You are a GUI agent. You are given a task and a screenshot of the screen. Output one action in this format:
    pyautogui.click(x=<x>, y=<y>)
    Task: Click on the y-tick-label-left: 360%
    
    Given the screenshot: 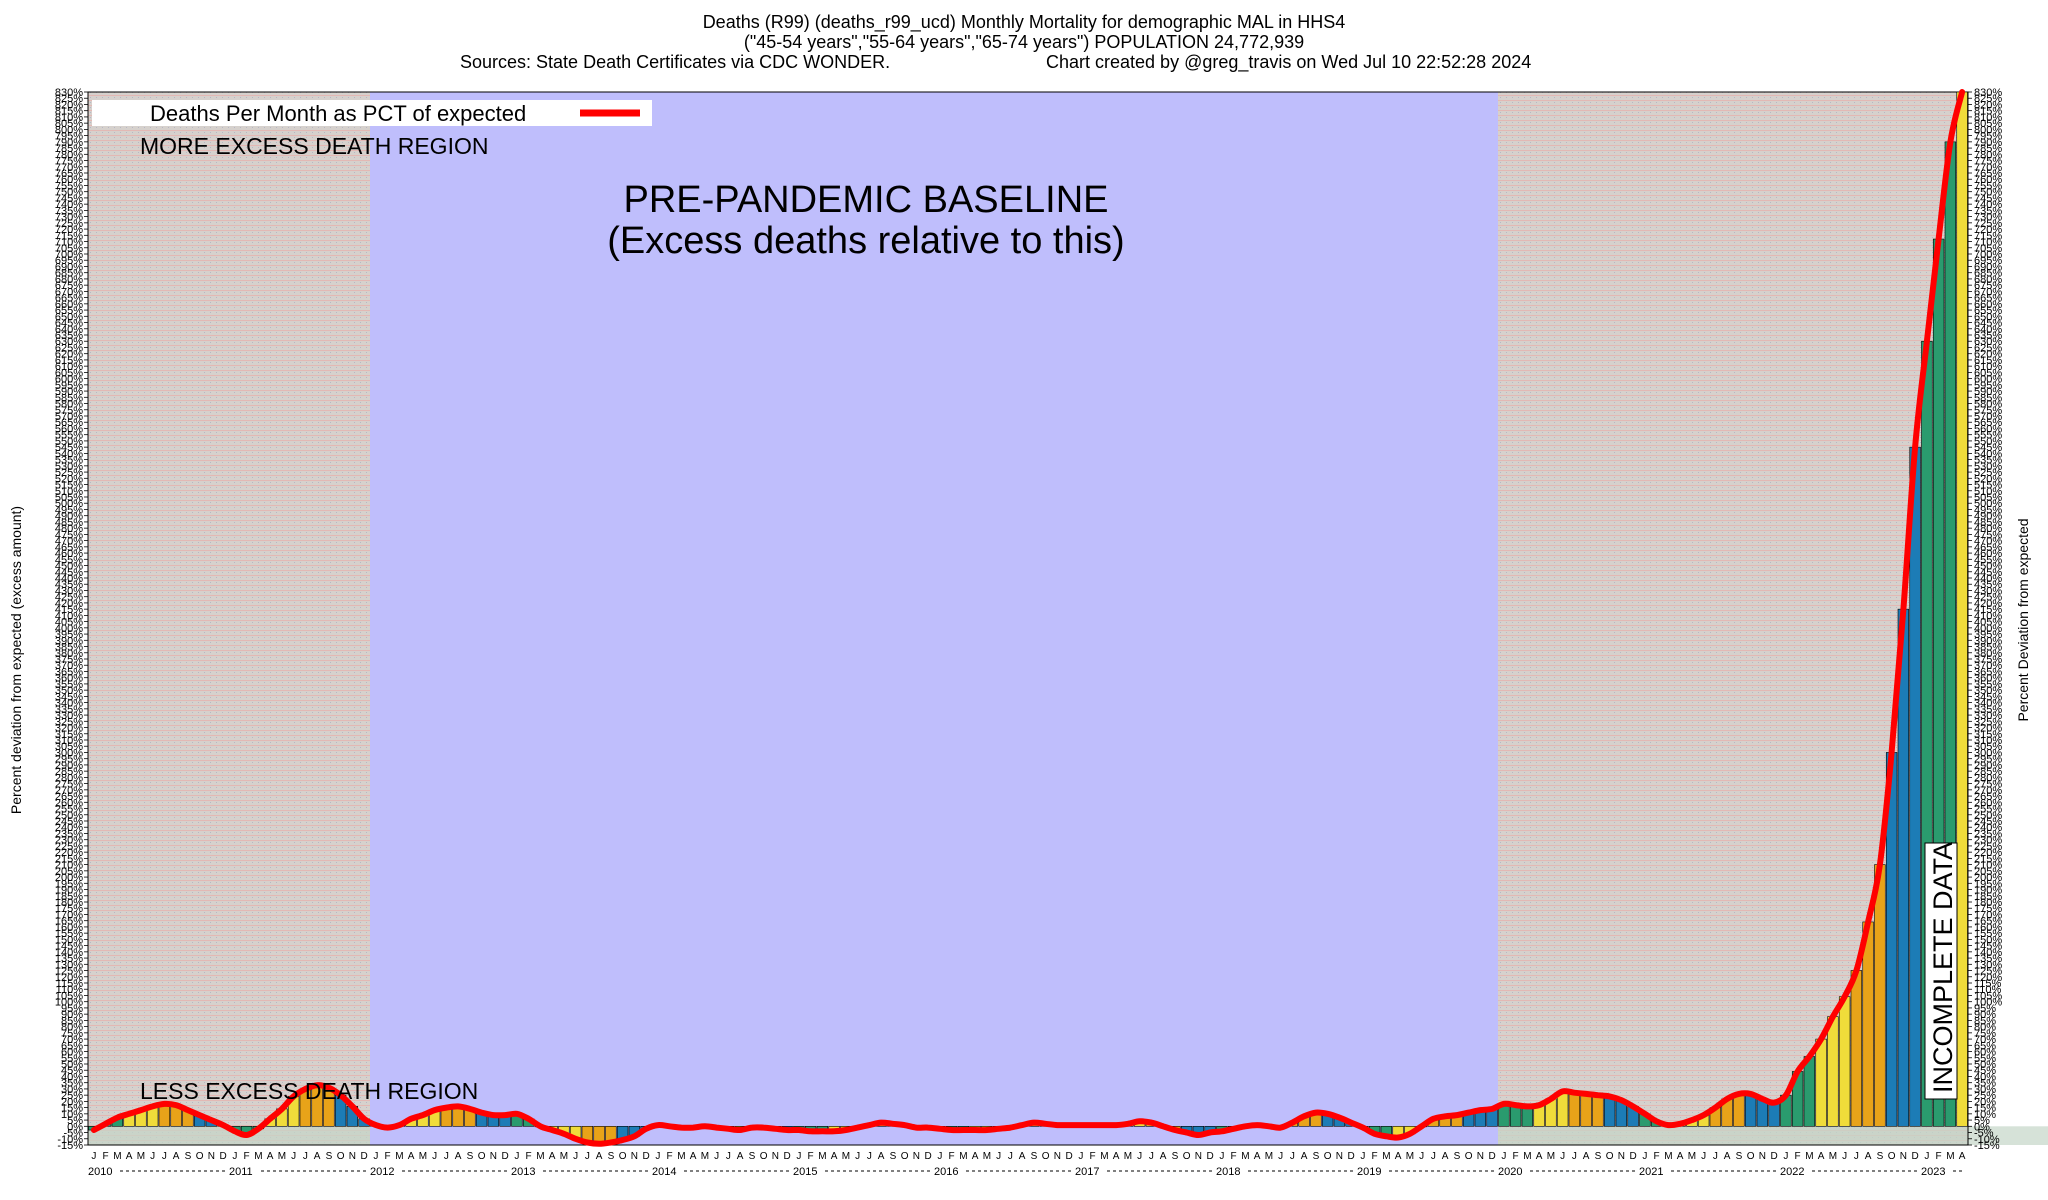 What is the action you would take?
    pyautogui.click(x=69, y=679)
    